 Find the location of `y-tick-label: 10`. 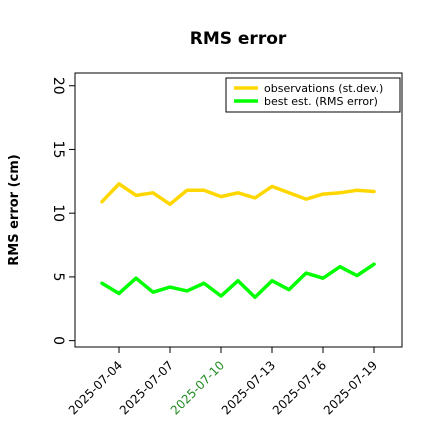

y-tick-label: 10 is located at coordinates (58, 213).